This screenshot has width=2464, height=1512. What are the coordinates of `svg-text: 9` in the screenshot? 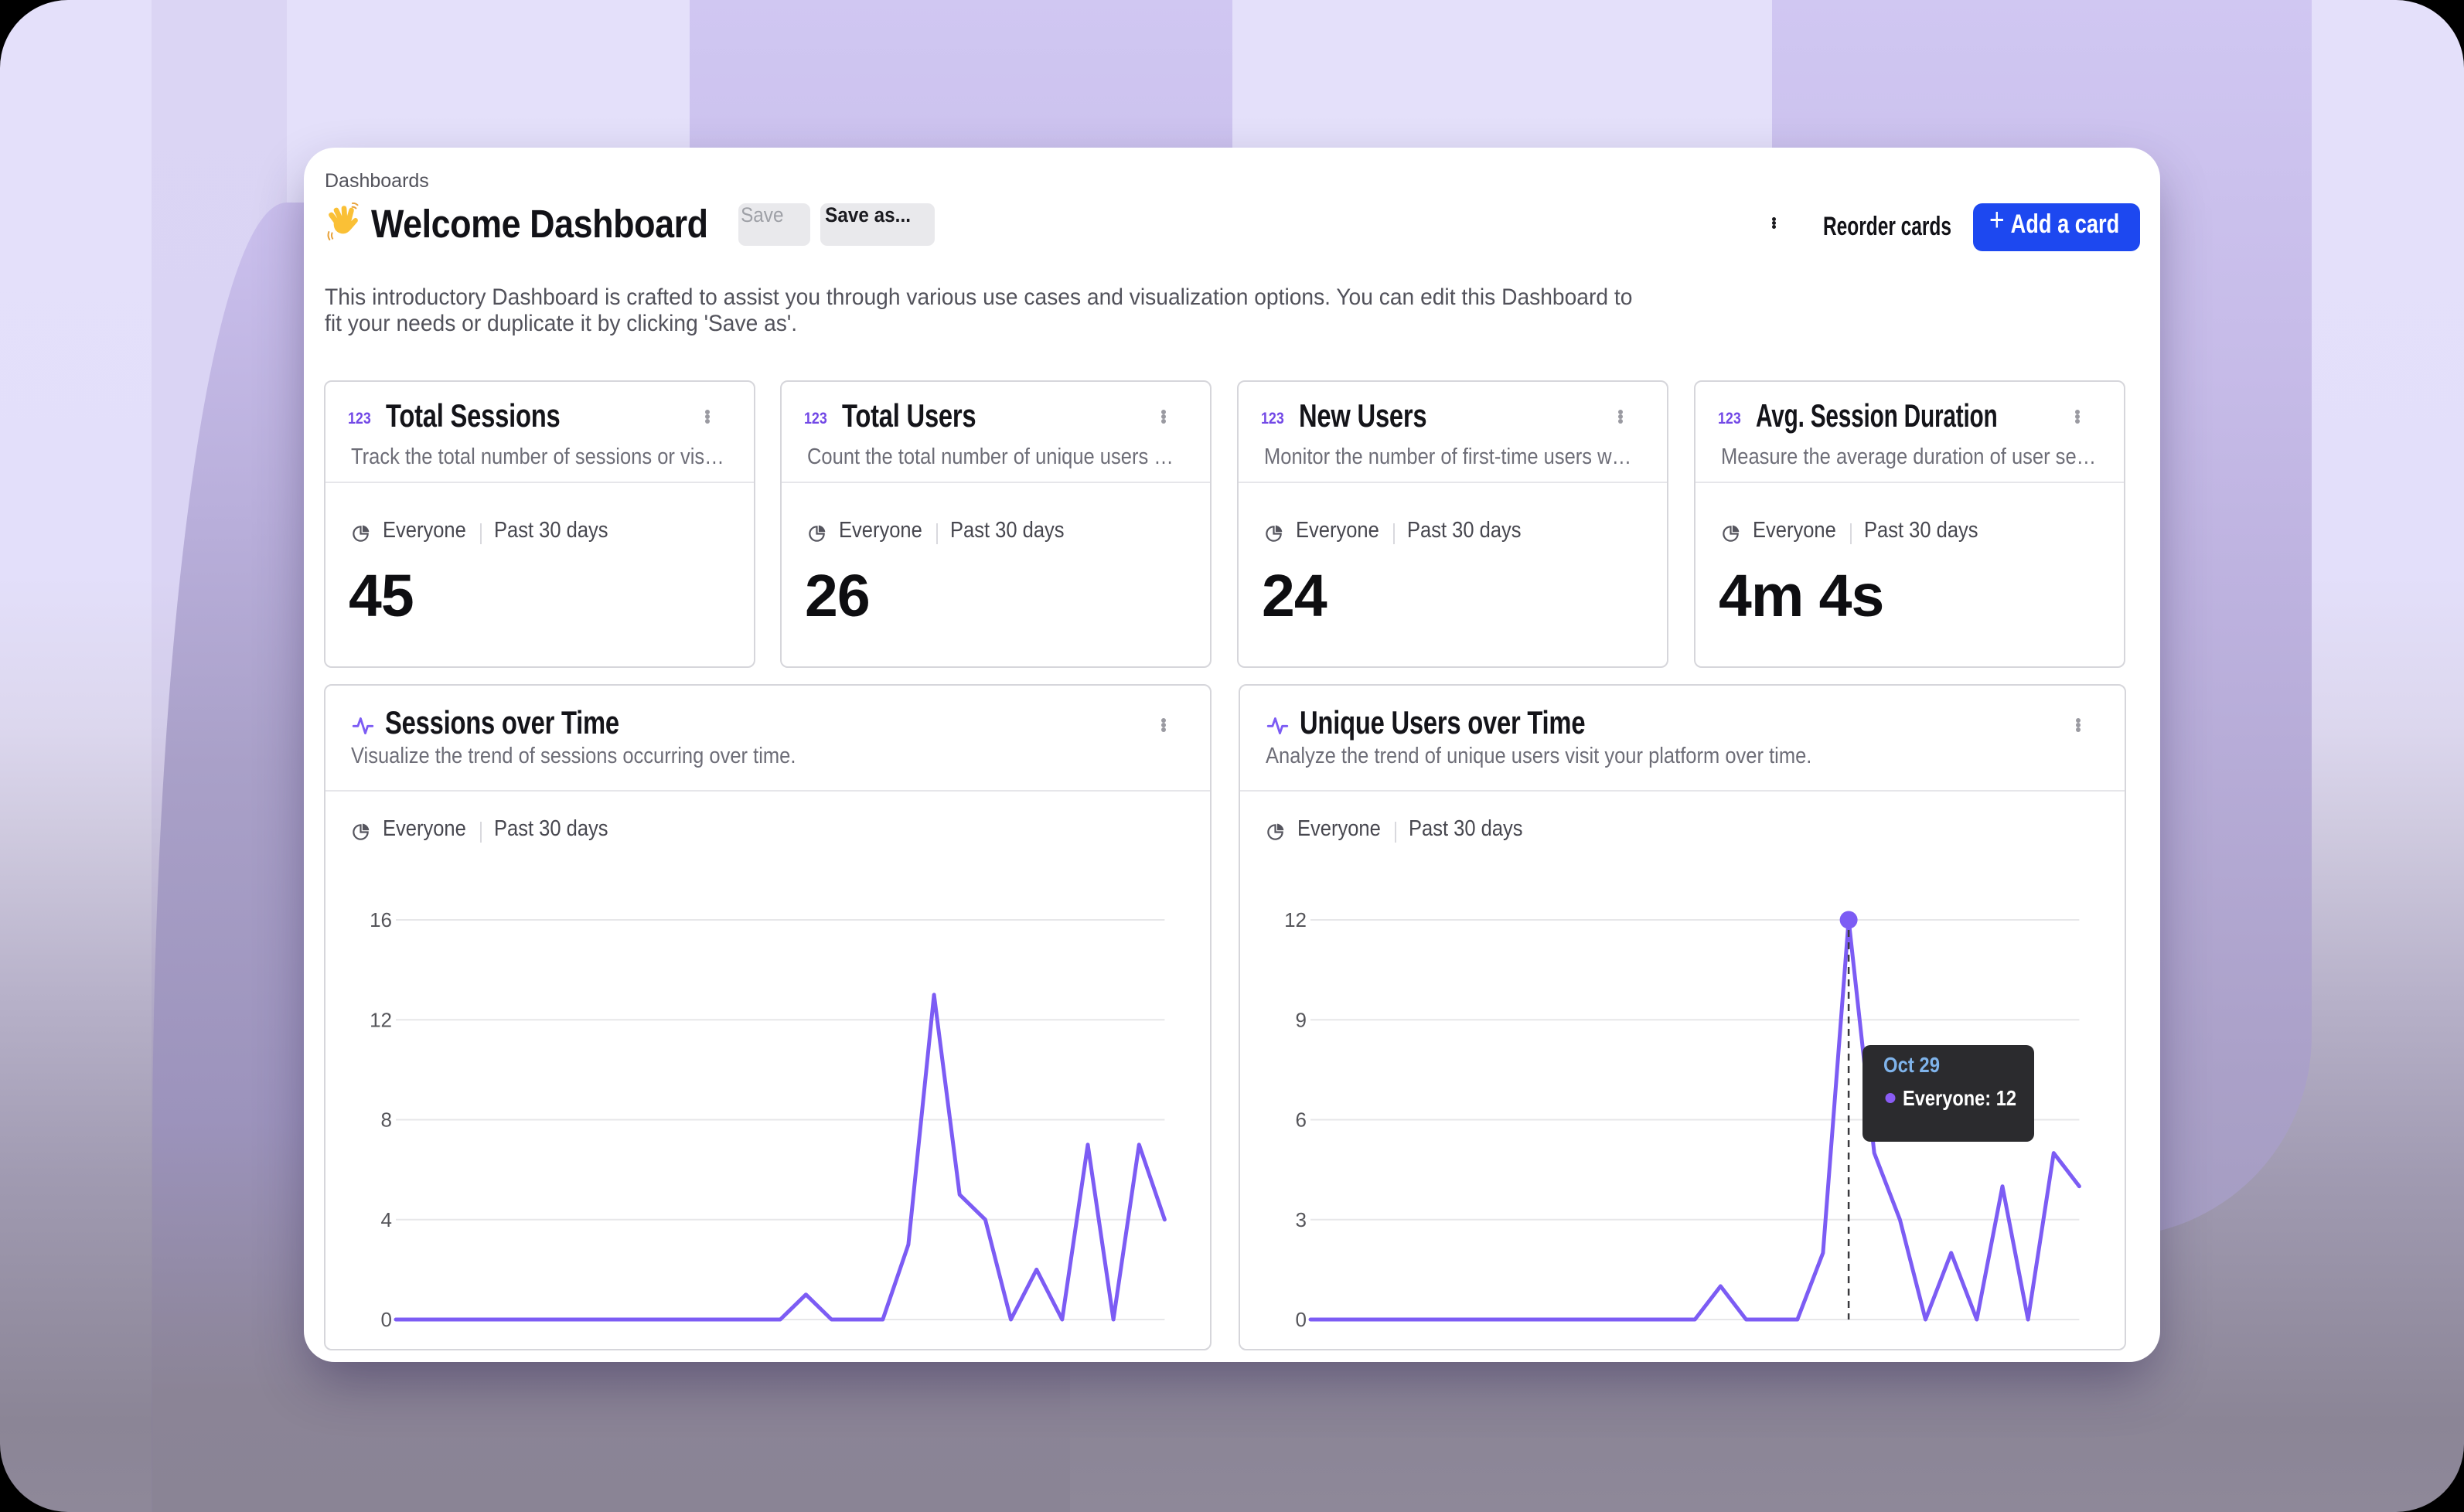 It's located at (1301, 1019).